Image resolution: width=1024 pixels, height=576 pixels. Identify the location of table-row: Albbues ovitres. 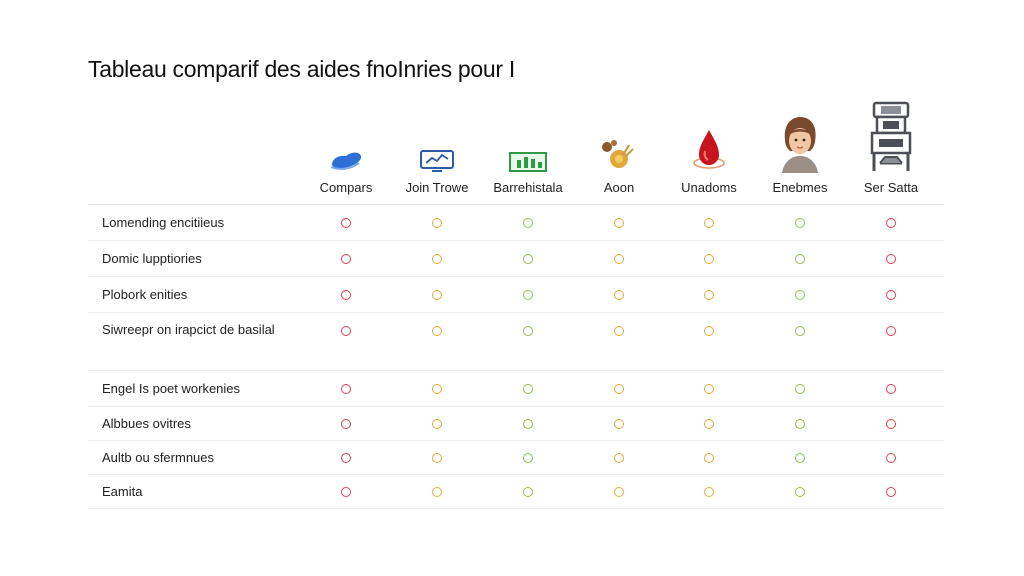
(516, 424).